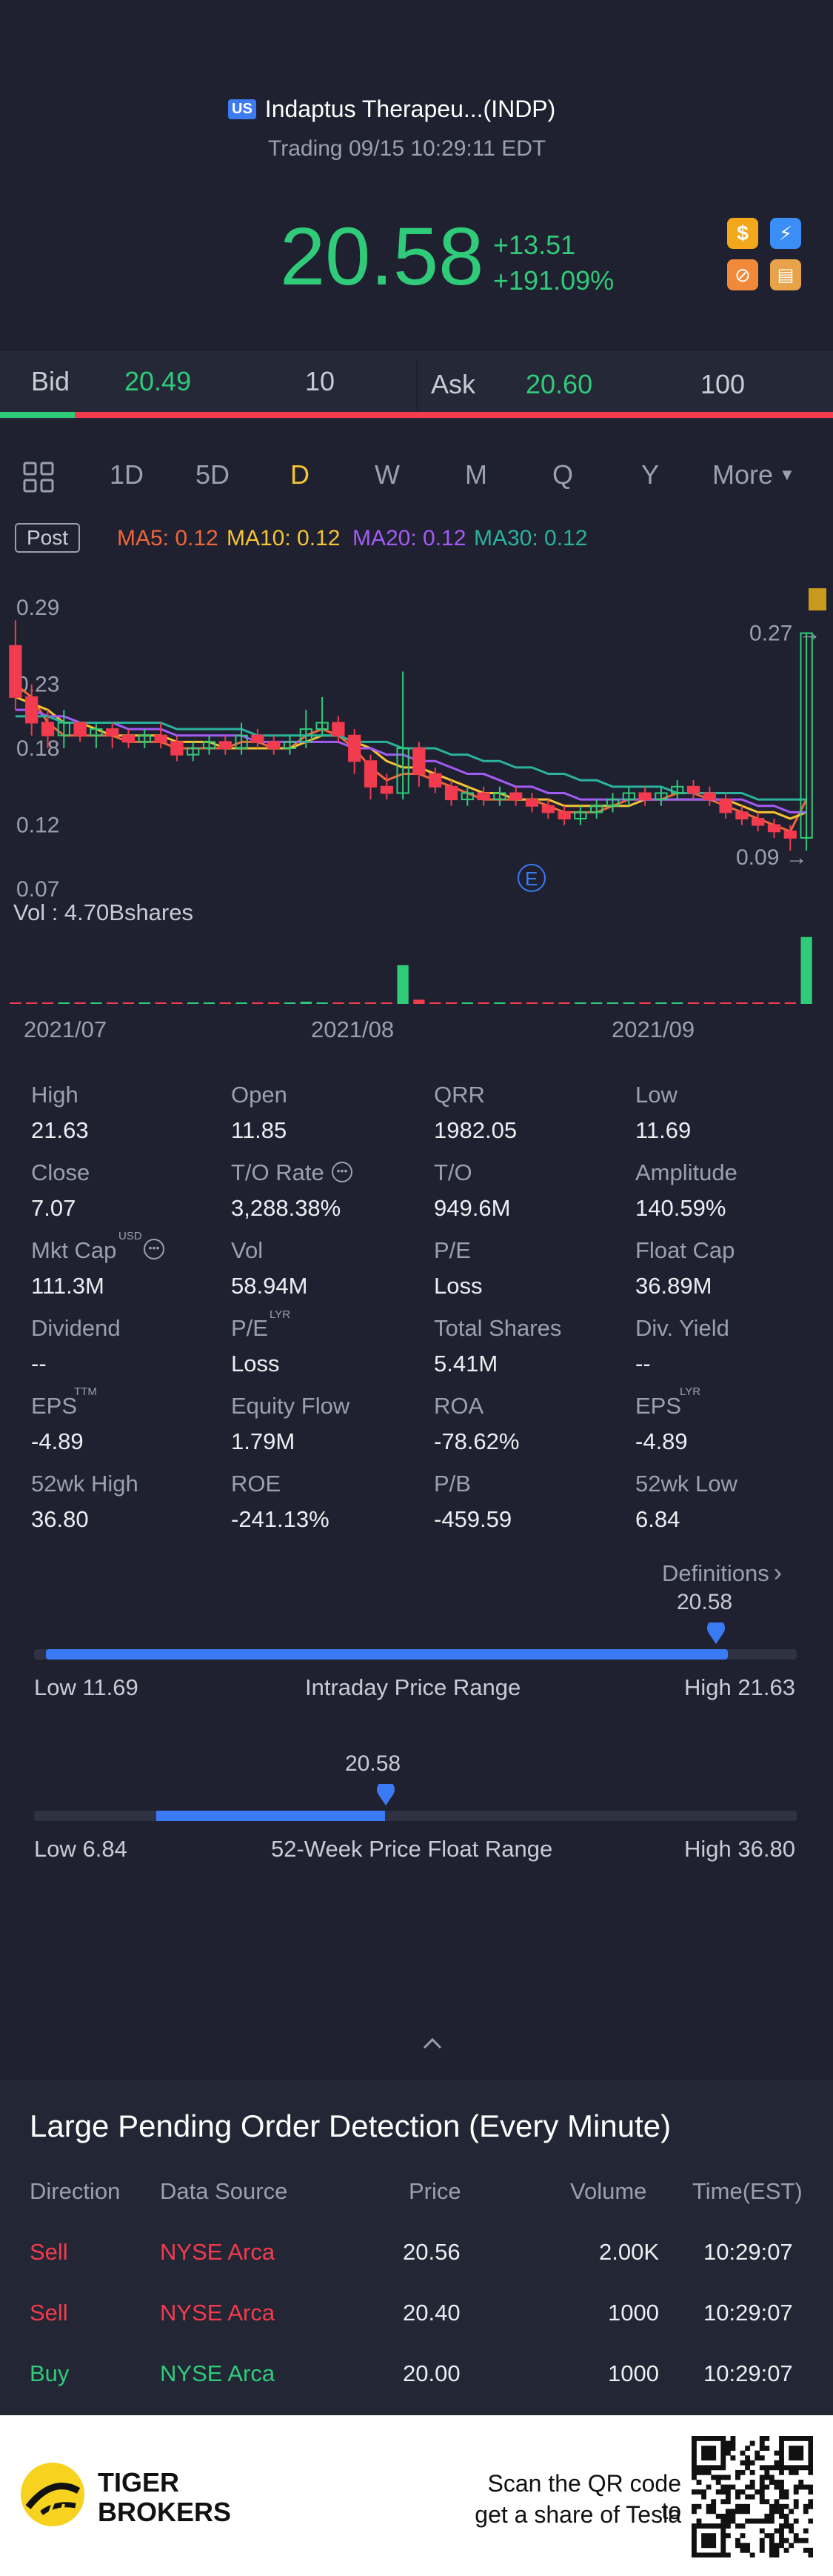 Image resolution: width=833 pixels, height=2576 pixels. I want to click on order-volume: 1000, so click(633, 2313).